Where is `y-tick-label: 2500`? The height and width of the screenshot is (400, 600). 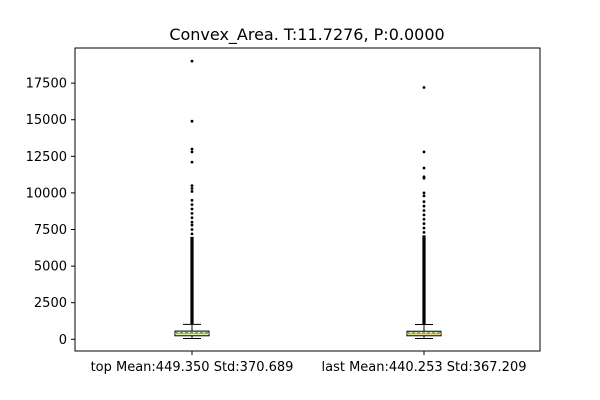
y-tick-label: 2500 is located at coordinates (50, 303).